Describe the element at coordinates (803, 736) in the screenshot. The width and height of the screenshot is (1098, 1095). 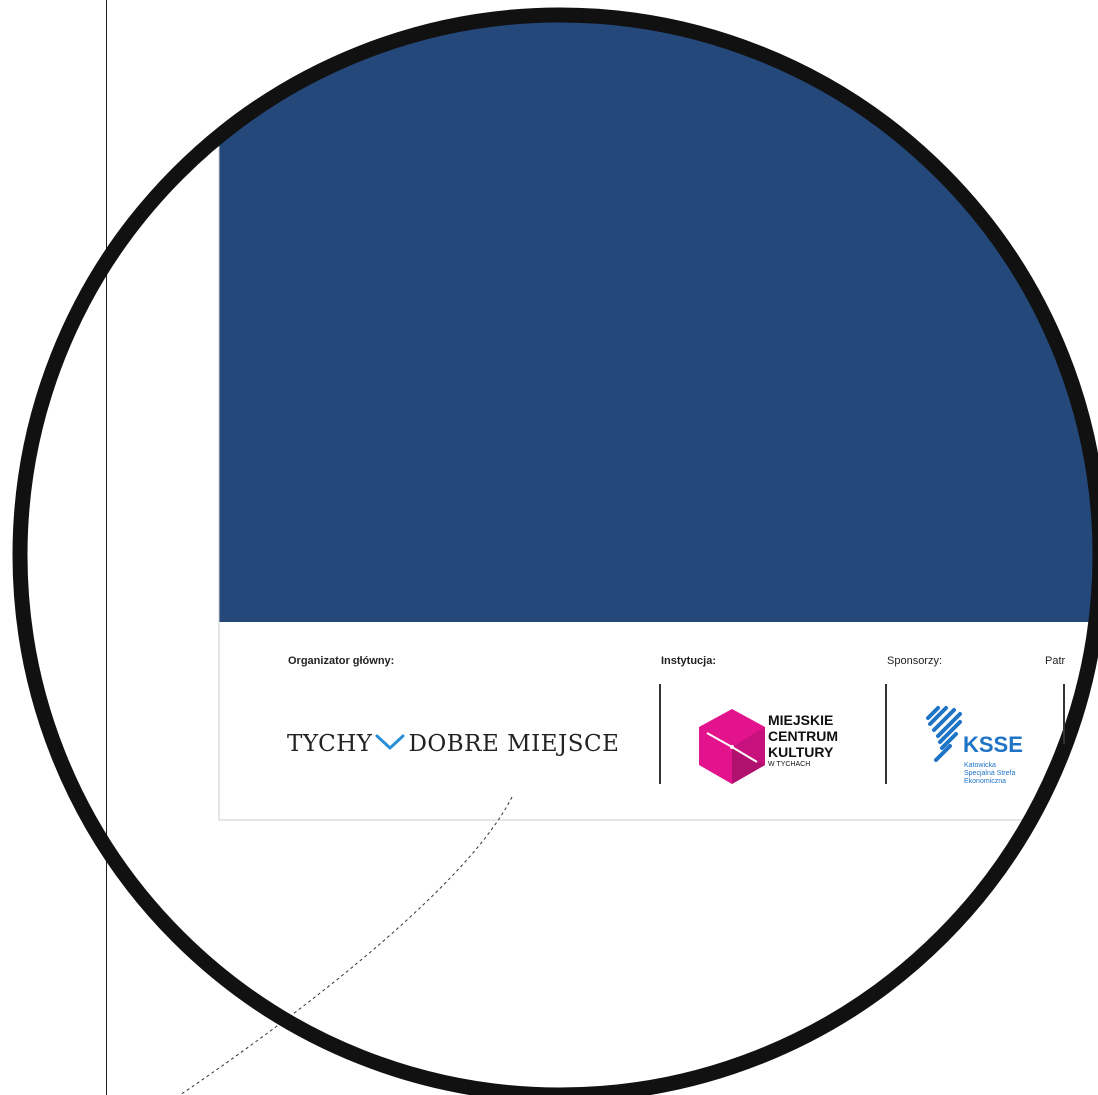
I see `mck-line-2: CENTRUM` at that location.